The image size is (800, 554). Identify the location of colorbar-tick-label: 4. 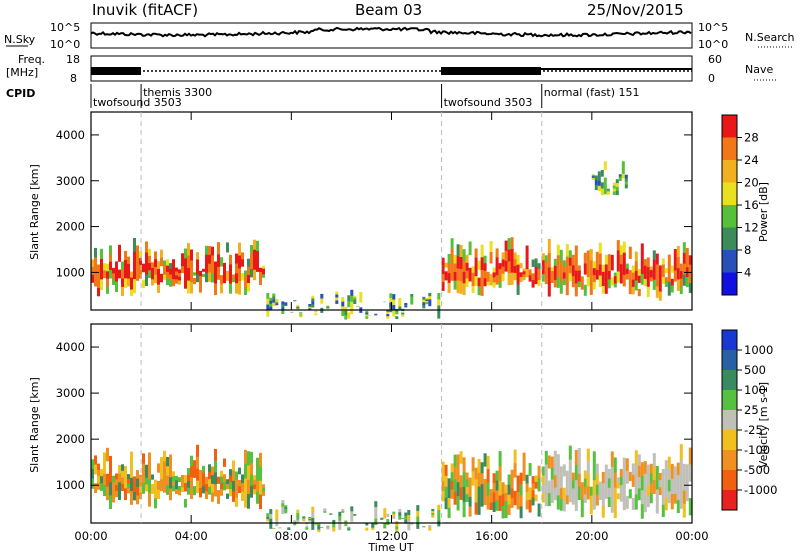
(747, 273).